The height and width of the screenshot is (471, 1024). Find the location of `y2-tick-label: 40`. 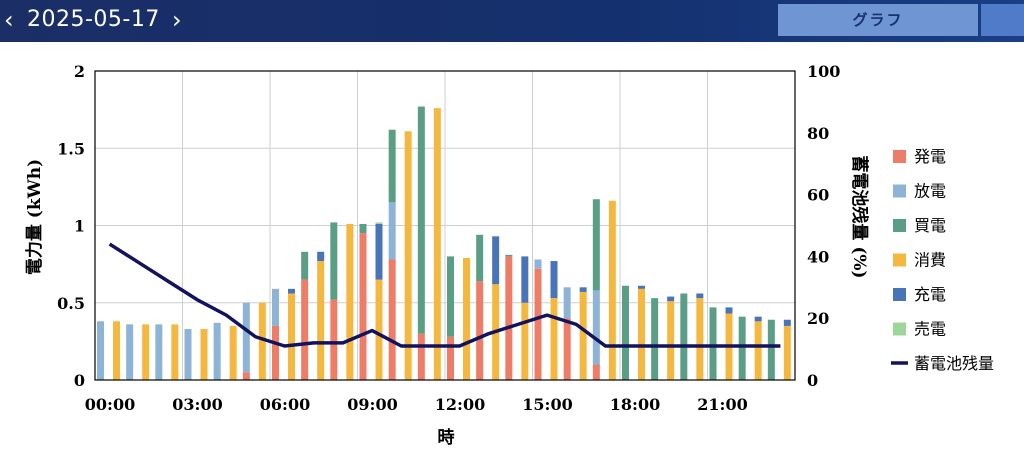

y2-tick-label: 40 is located at coordinates (818, 256).